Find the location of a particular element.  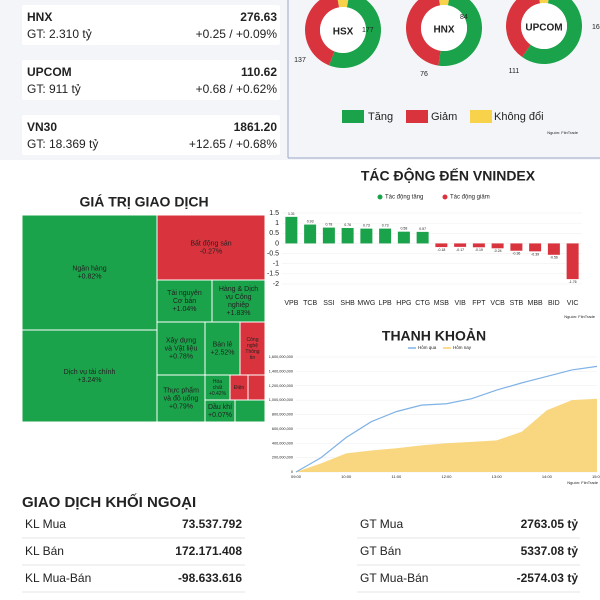

data-label: 0.76 is located at coordinates (347, 225).